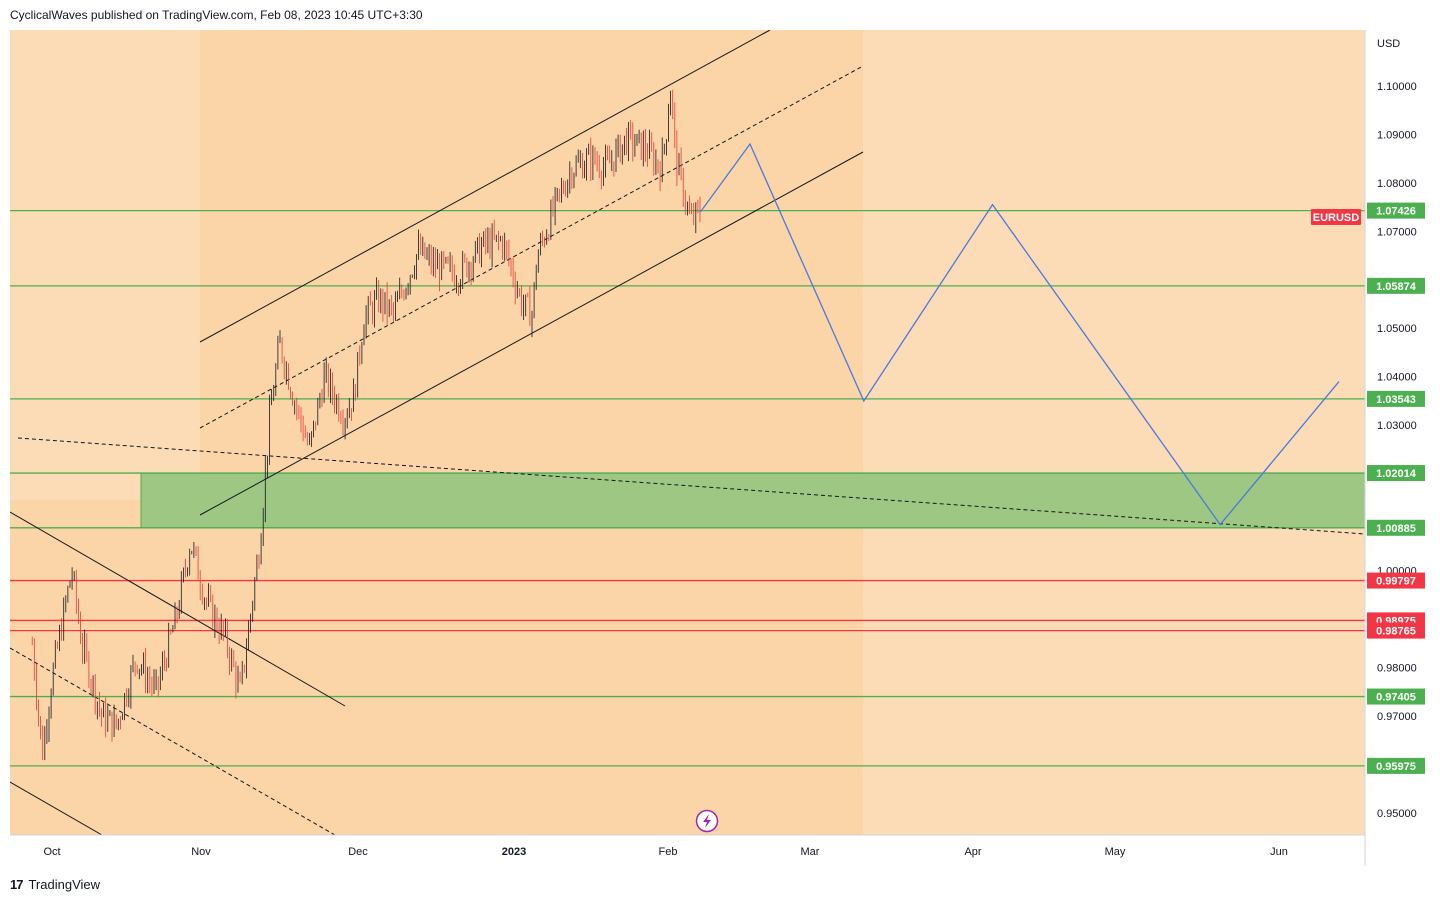  I want to click on level-badge-label-4: 1.00885, so click(1396, 529).